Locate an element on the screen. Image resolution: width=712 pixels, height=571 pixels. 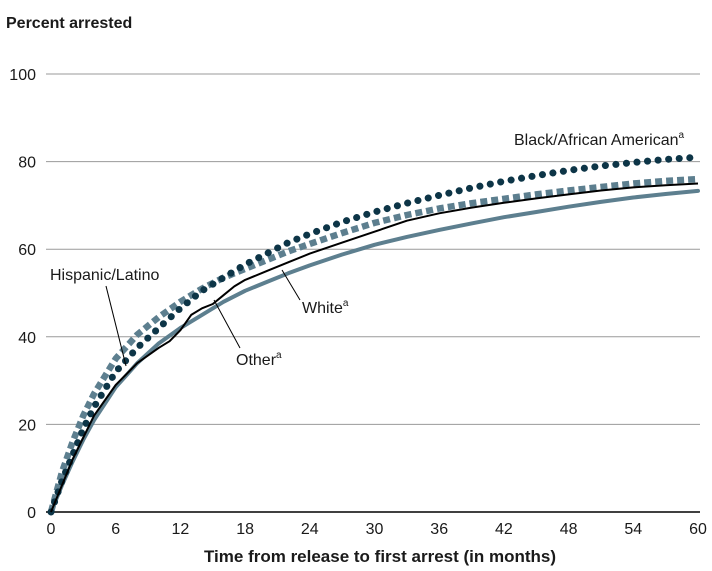
x-tick-labels: 0 6 12 18 24 30 36 42 48 54 60 is located at coordinates (377, 529).